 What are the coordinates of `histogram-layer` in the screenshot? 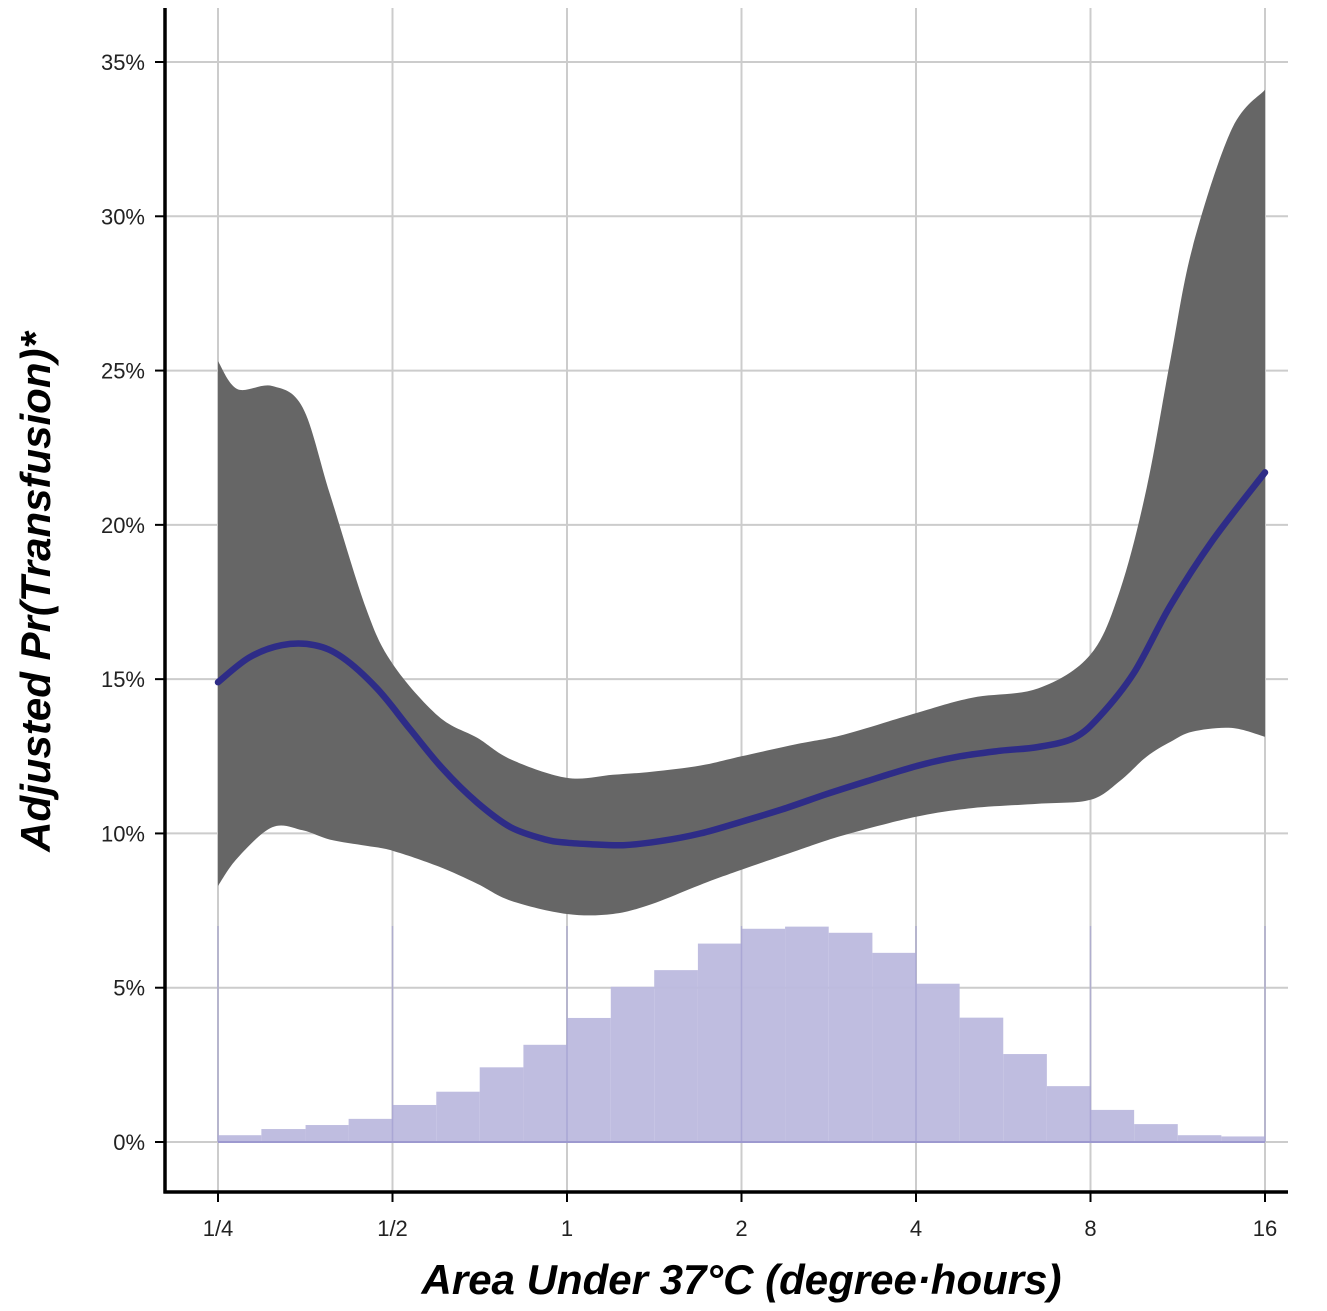 It's located at (741, 1034).